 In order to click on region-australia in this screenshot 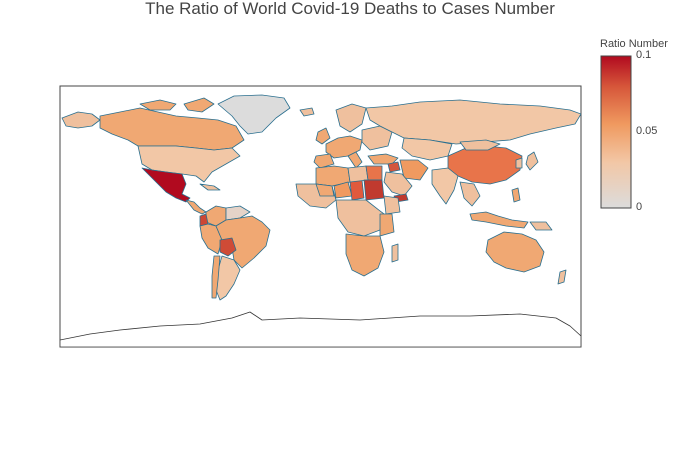, I will do `click(515, 252)`.